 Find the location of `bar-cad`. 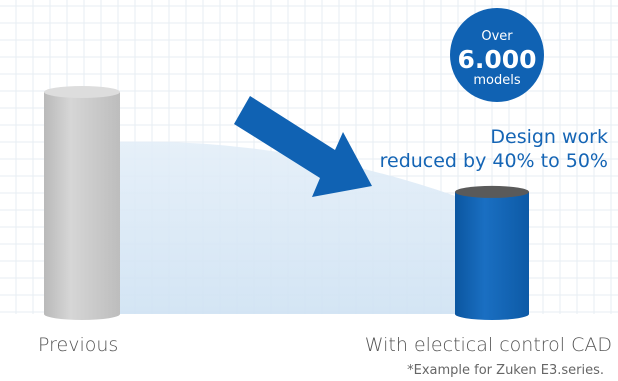

bar-cad is located at coordinates (492, 252).